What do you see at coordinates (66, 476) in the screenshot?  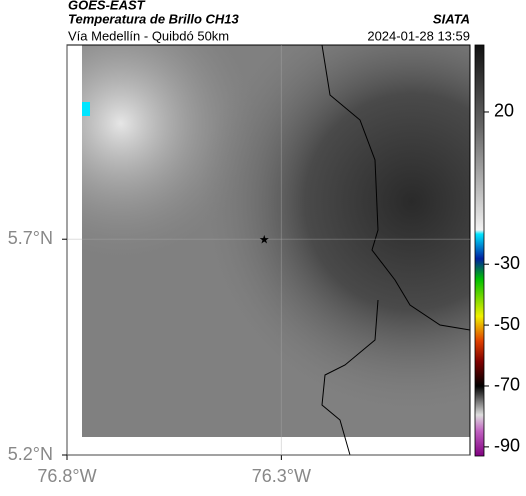 I see `x-tick-label: 76.8°W` at bounding box center [66, 476].